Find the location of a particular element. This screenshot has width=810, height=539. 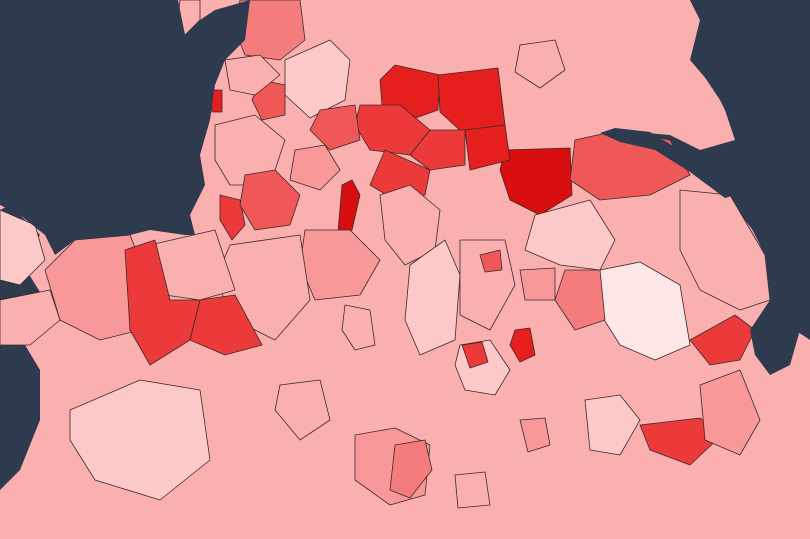

bristol-channel-edge is located at coordinates (20, 417).